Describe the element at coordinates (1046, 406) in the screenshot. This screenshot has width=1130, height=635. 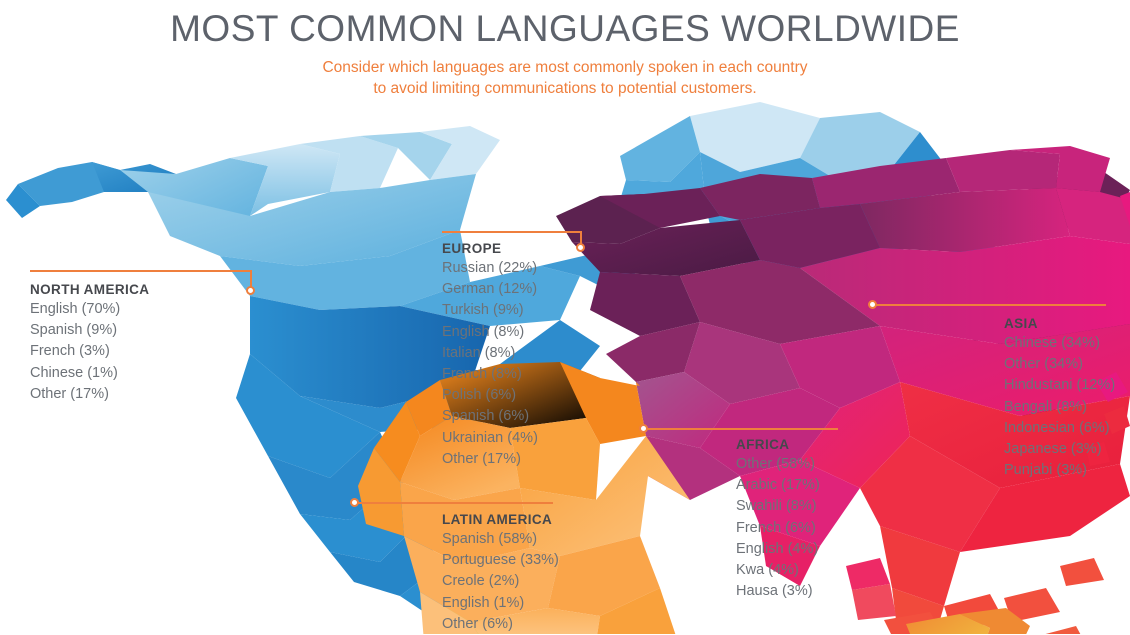
I see `list-item: Bengali (8%)` at that location.